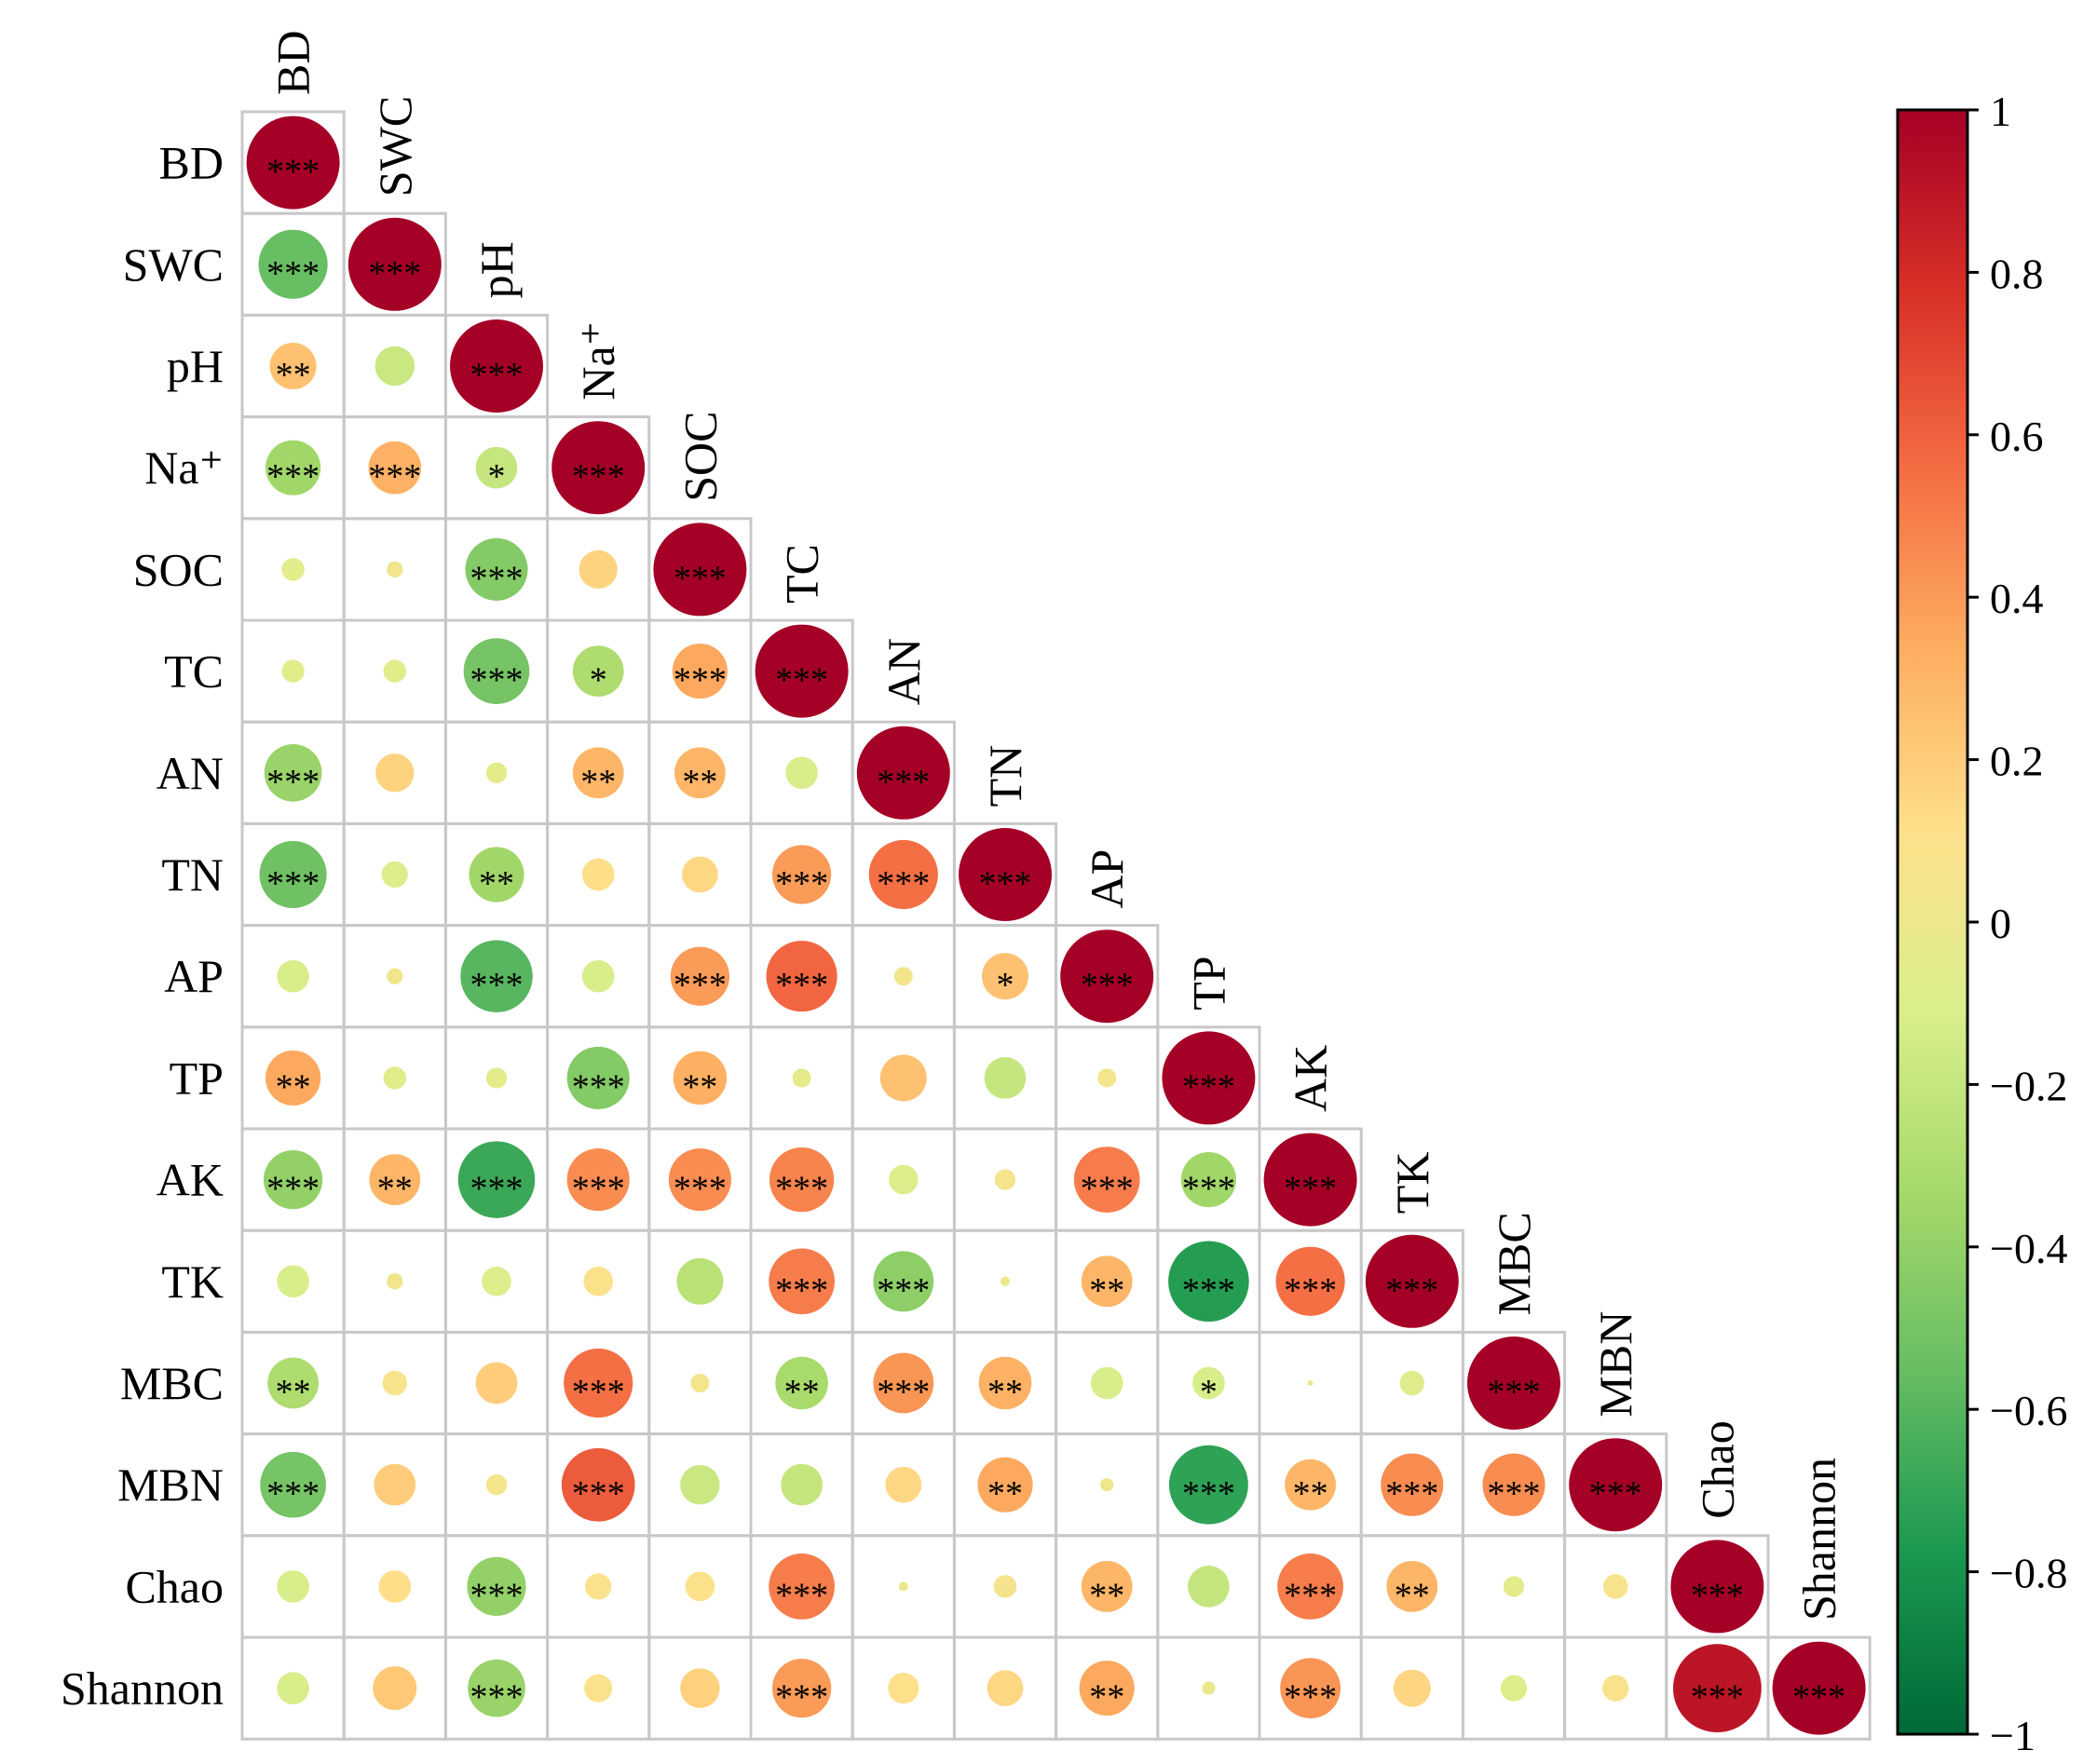 This screenshot has height=1764, width=2083. Describe the element at coordinates (1514, 1263) in the screenshot. I see `column-label-mbc: MBC` at that location.